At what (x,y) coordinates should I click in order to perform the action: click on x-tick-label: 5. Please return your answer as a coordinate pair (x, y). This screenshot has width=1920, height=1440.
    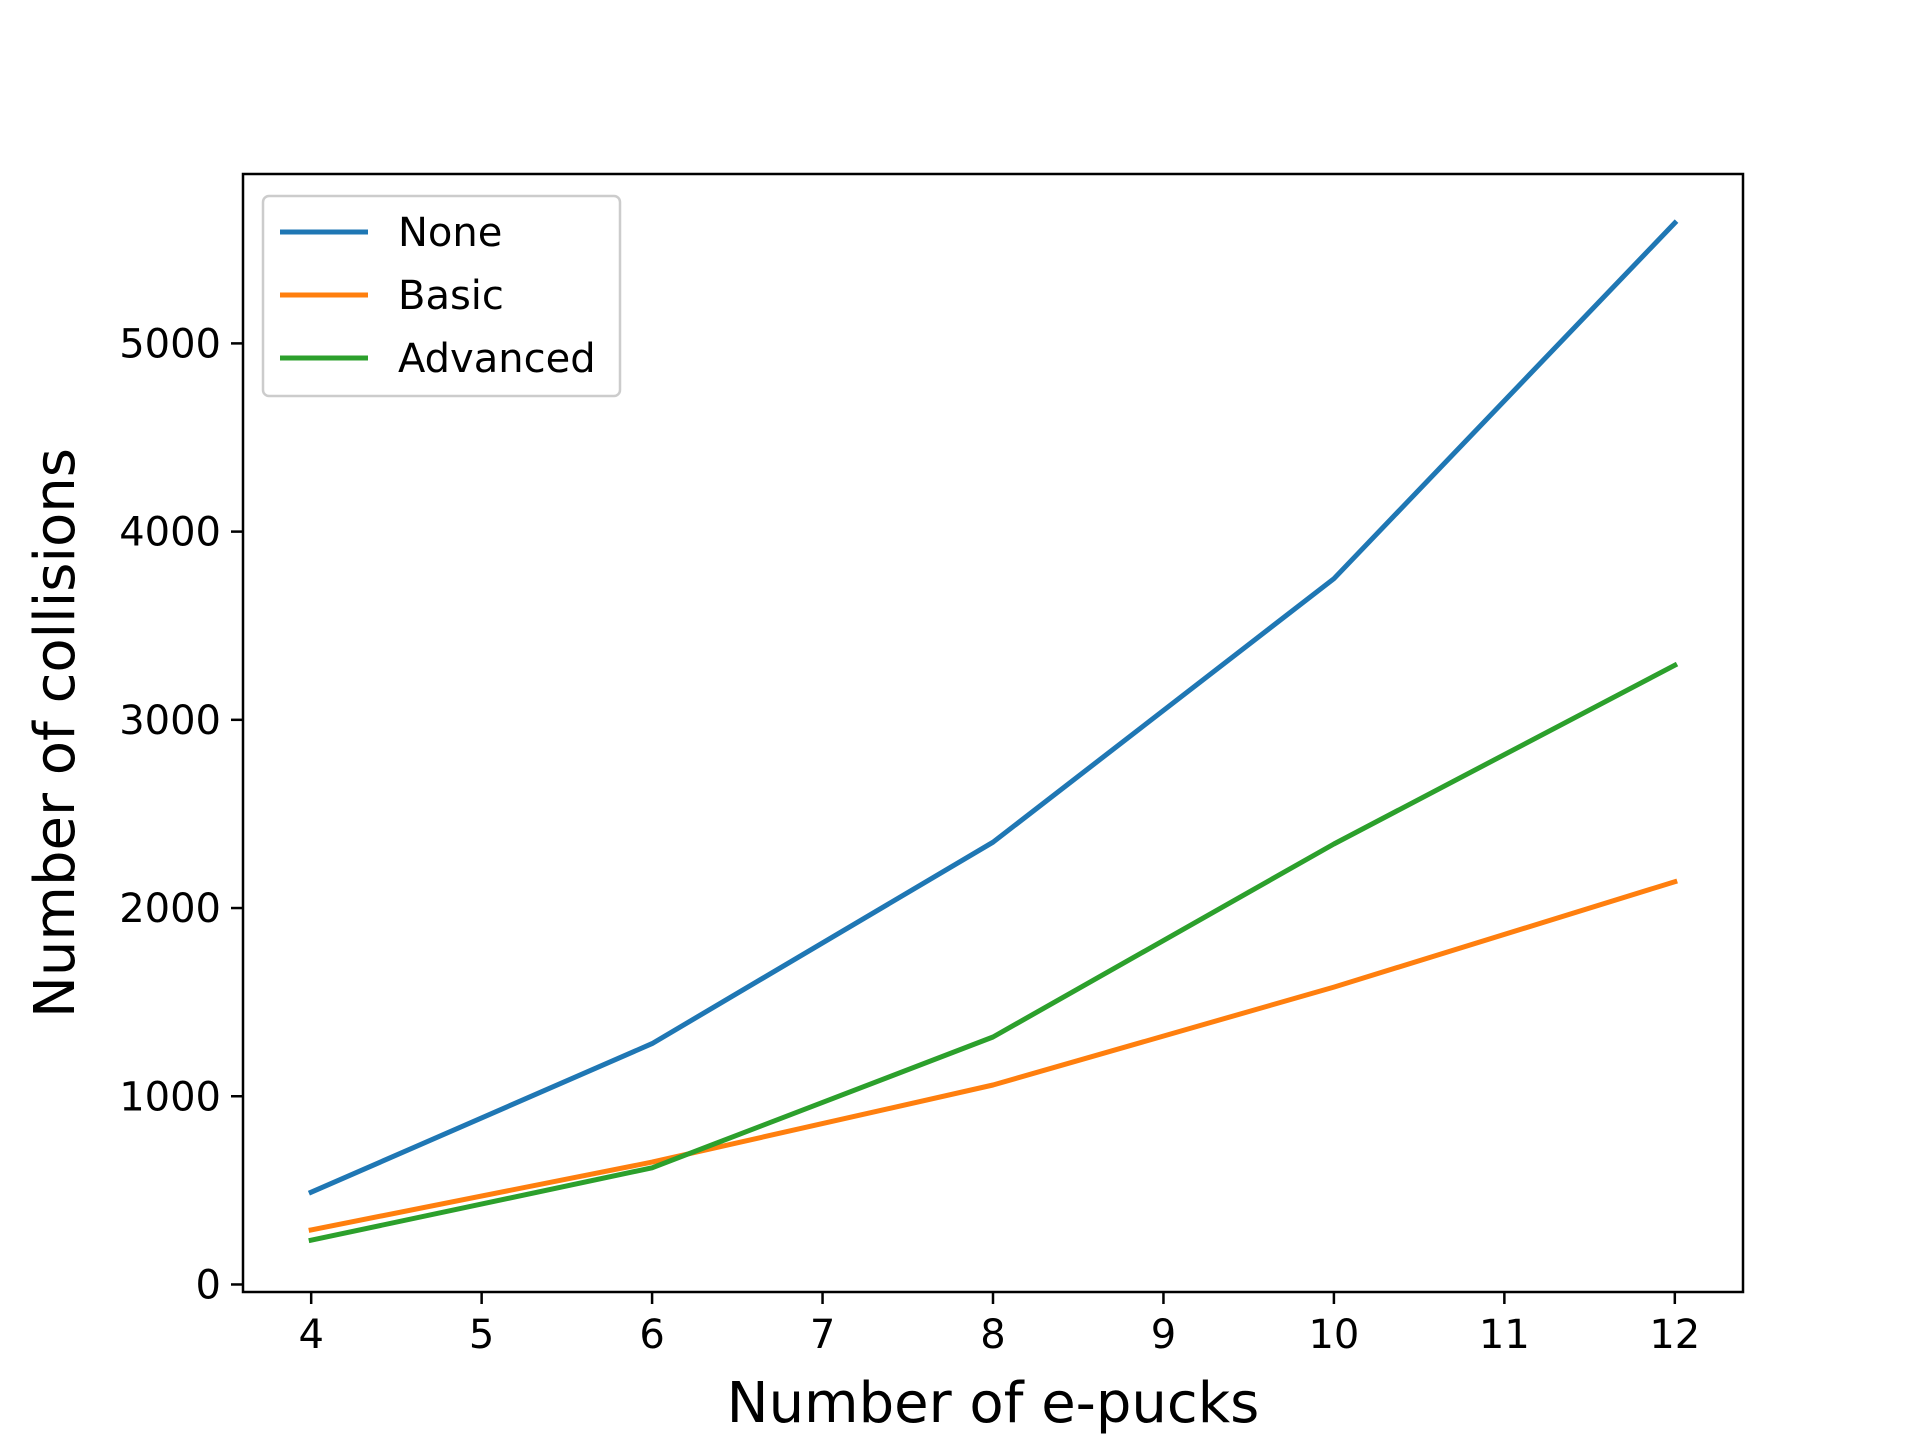
    Looking at the image, I should click on (481, 1335).